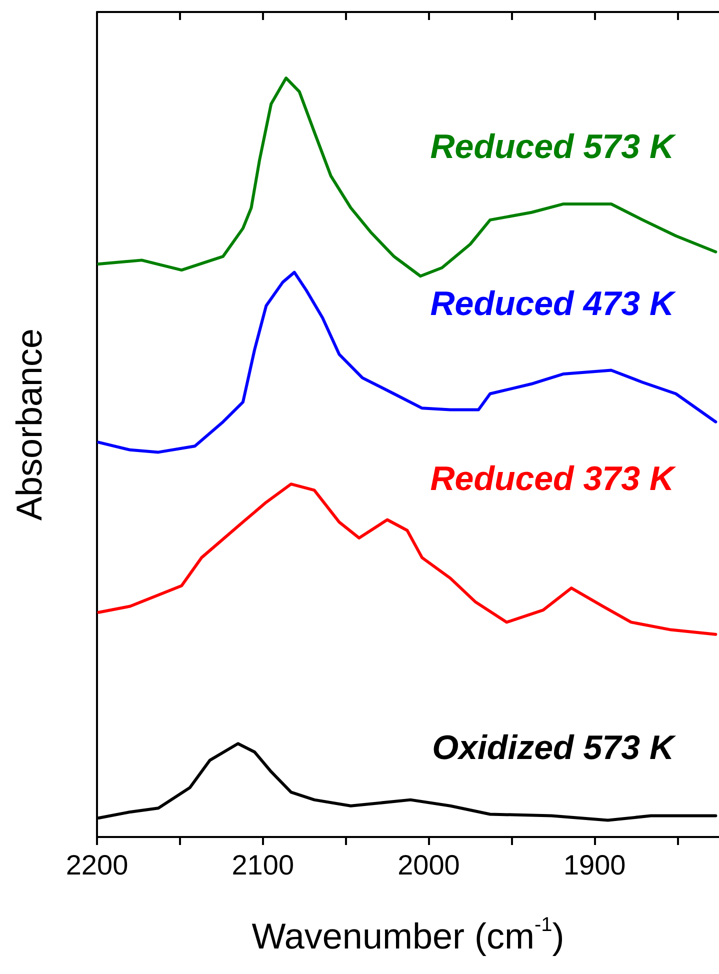 Image resolution: width=719 pixels, height=974 pixels. I want to click on series-label: Reduced 373 K, so click(553, 479).